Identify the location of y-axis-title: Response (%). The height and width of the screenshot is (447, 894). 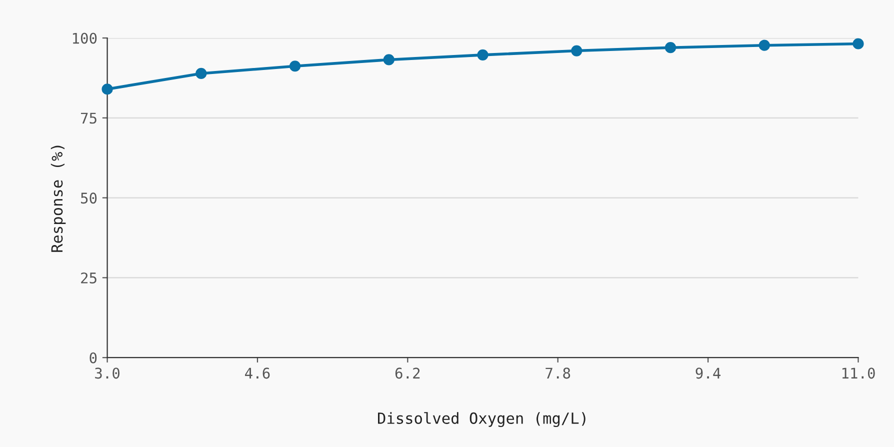
(58, 199).